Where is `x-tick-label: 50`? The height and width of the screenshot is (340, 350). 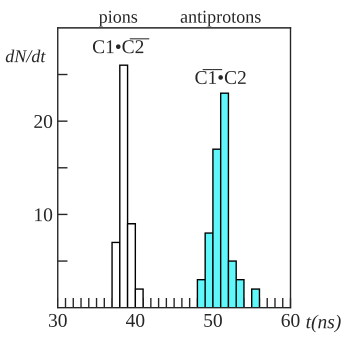
x-tick-label: 50 is located at coordinates (213, 320).